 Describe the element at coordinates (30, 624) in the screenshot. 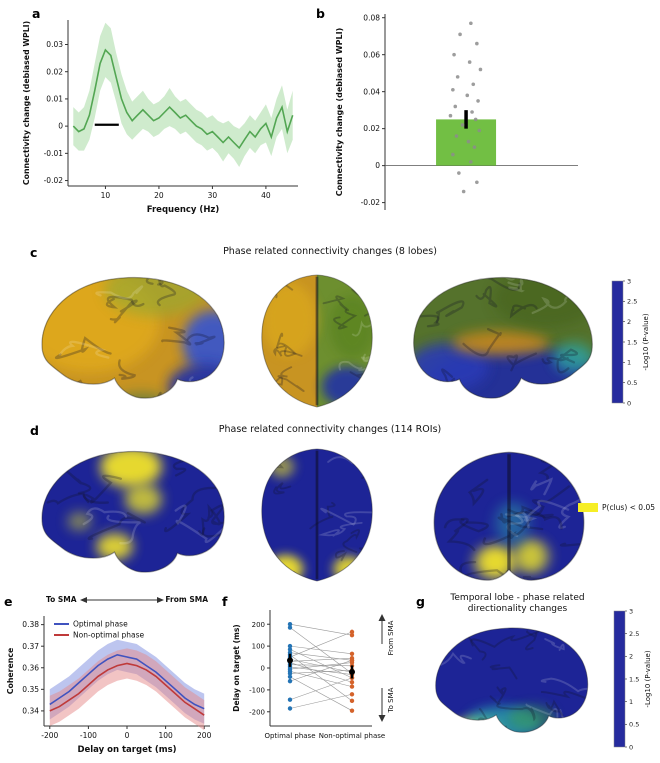

I see `svg-text: 0.38` at that location.